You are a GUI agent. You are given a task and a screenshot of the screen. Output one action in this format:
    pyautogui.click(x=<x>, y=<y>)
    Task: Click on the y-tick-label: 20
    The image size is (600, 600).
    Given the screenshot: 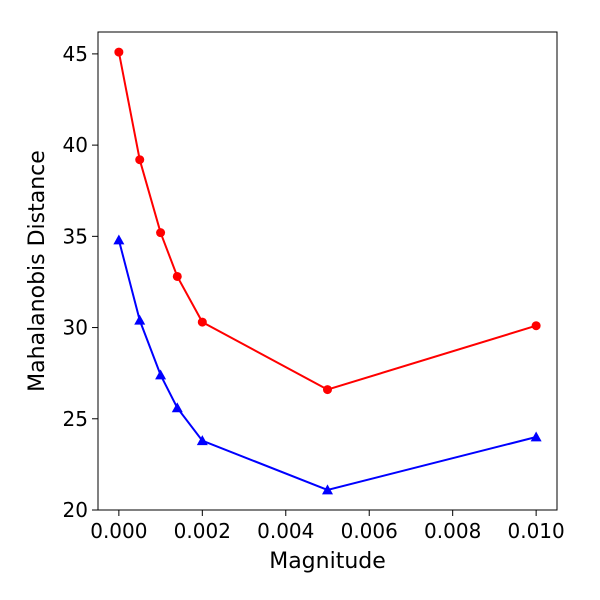 What is the action you would take?
    pyautogui.click(x=75, y=510)
    